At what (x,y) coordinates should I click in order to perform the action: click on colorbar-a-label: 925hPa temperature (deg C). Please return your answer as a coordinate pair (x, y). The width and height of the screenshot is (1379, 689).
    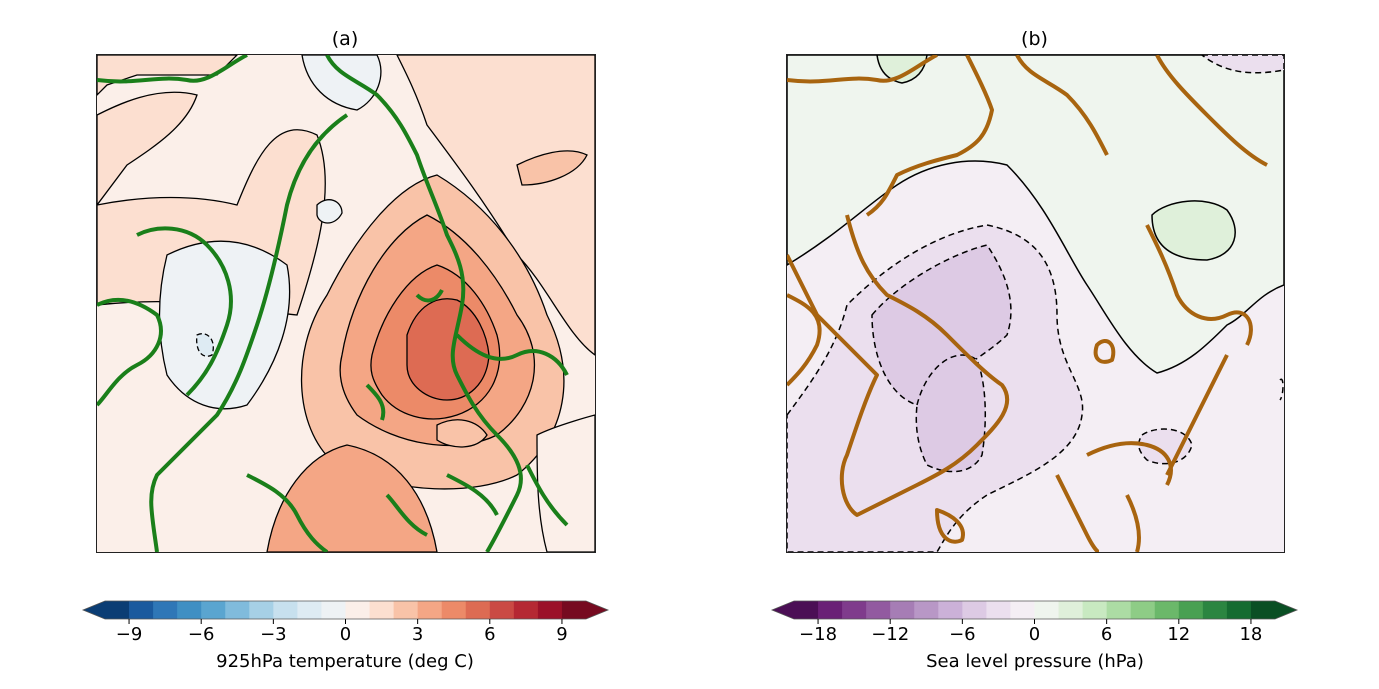
    Looking at the image, I should click on (345, 661).